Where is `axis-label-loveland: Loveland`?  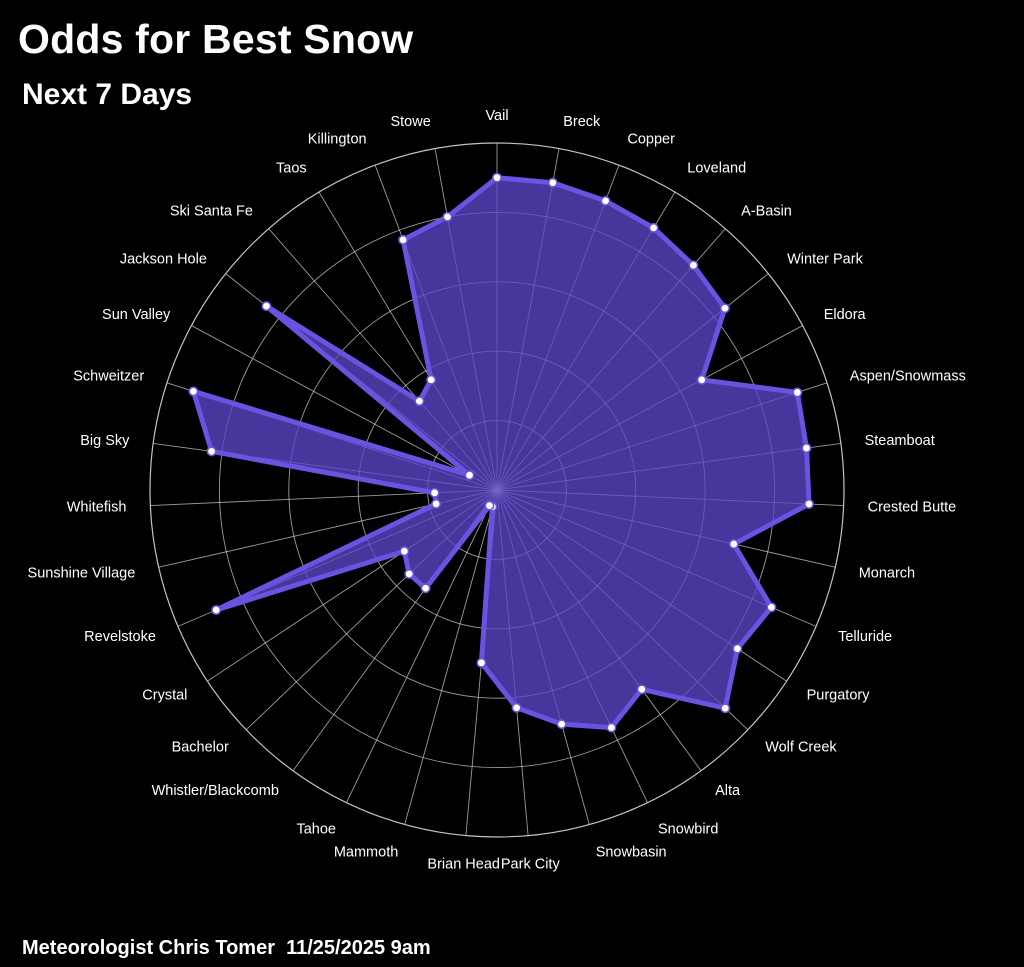
axis-label-loveland: Loveland is located at coordinates (716, 169).